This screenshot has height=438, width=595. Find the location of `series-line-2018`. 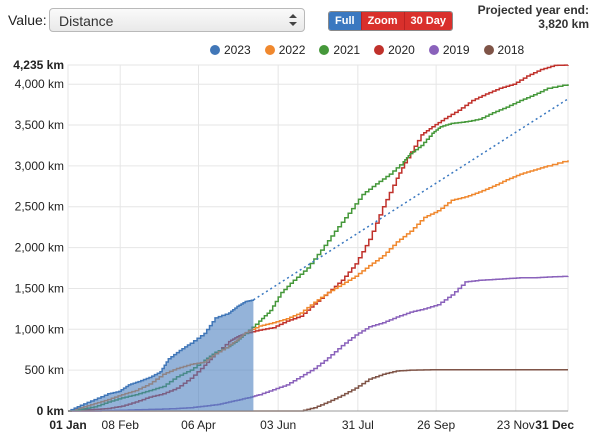

series-line-2018 is located at coordinates (318, 390).